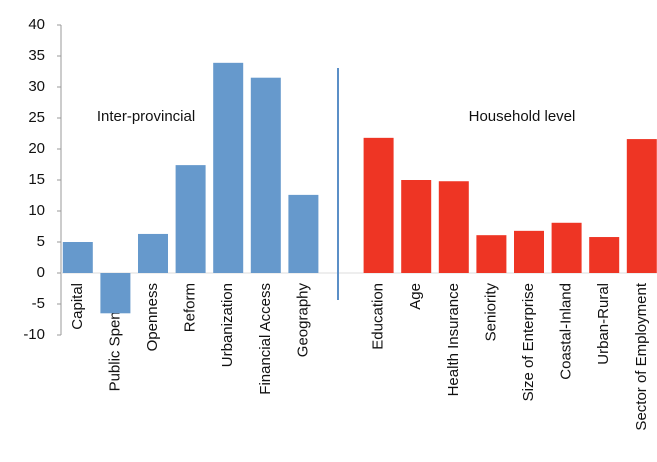  What do you see at coordinates (641, 356) in the screenshot?
I see `x-tick-label: Sector of Employment` at bounding box center [641, 356].